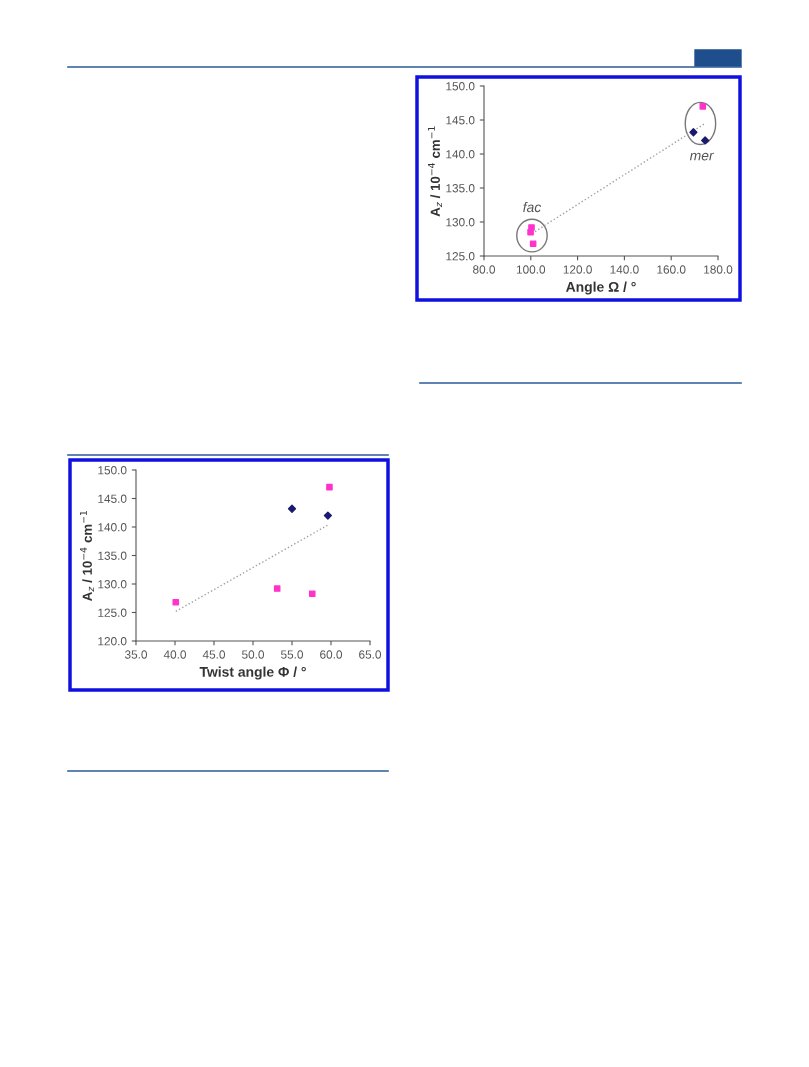 The image size is (809, 1067). I want to click on x-axis-title: Angle Ω / °, so click(600, 288).